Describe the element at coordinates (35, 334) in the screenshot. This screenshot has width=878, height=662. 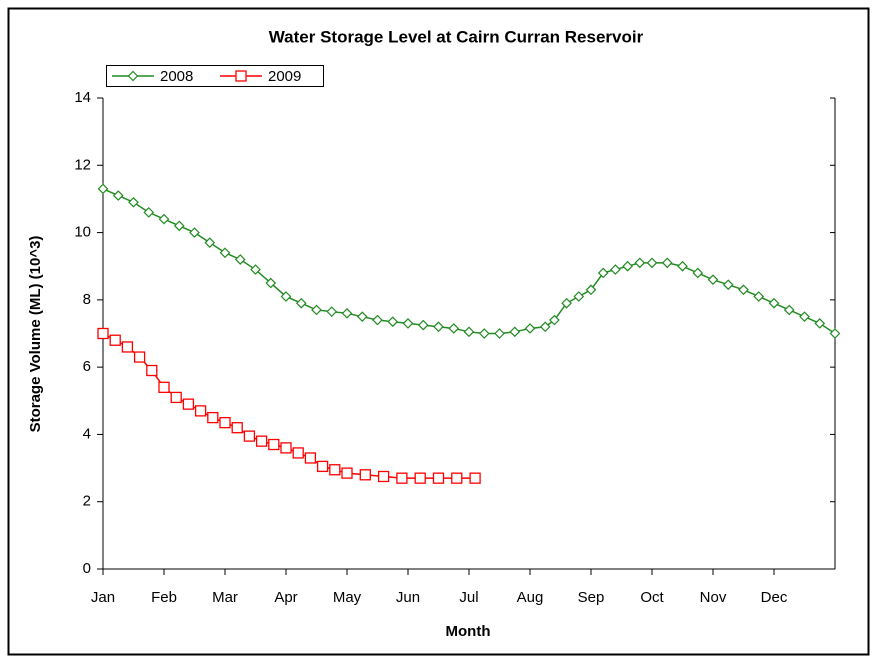
I see `y-axis-label: Storage Volume (ML) (10^3)` at that location.